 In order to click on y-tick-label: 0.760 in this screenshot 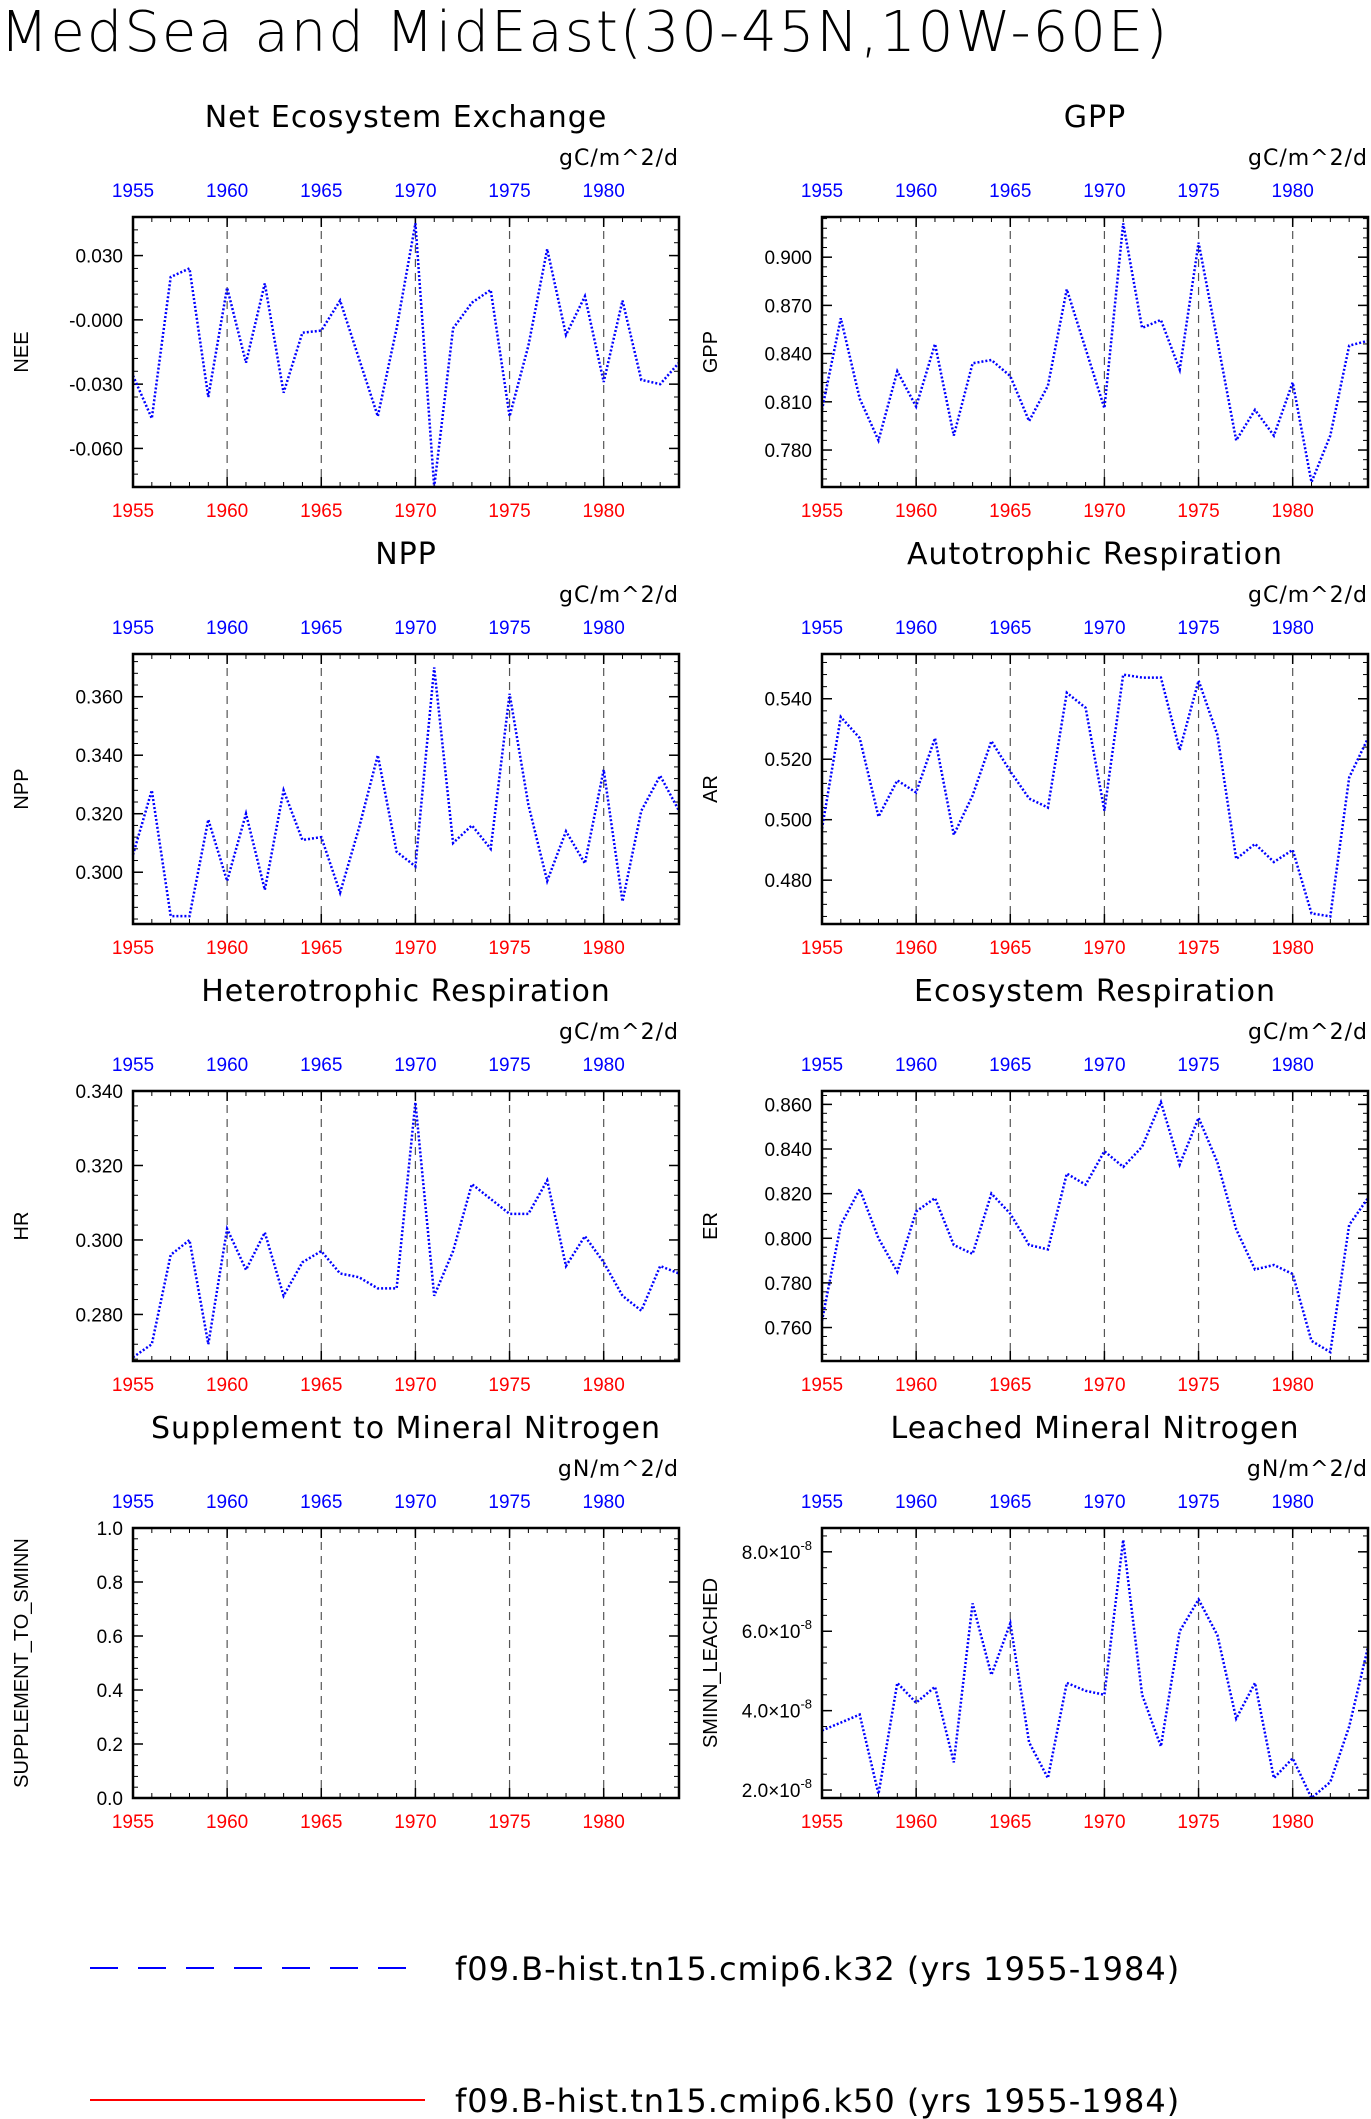, I will do `click(788, 1329)`.